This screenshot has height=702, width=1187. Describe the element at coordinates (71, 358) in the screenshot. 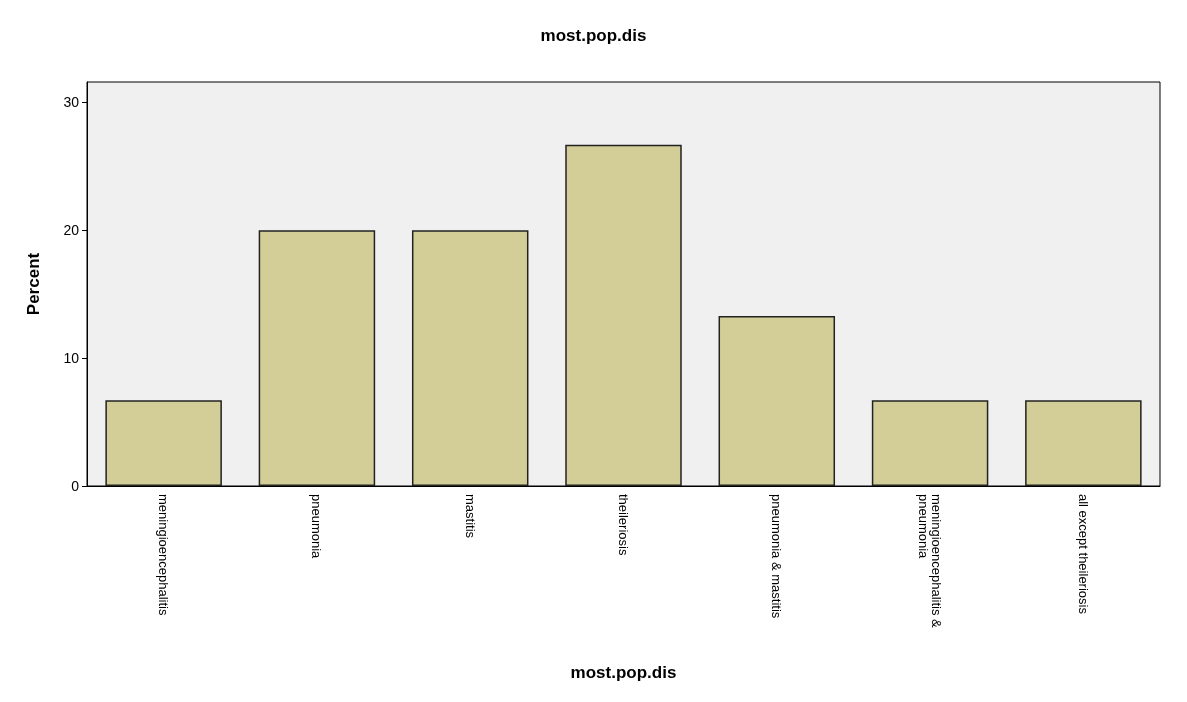

I see `y-tick-label: 10` at that location.